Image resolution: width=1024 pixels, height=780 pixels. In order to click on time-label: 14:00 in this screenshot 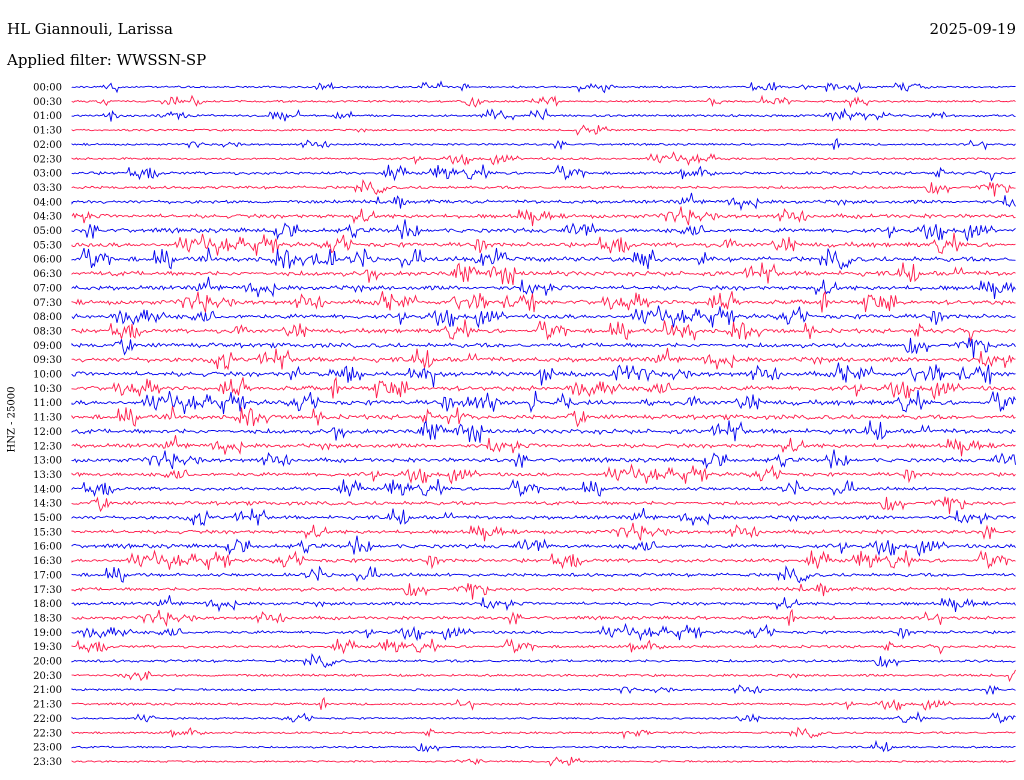, I will do `click(47, 489)`.